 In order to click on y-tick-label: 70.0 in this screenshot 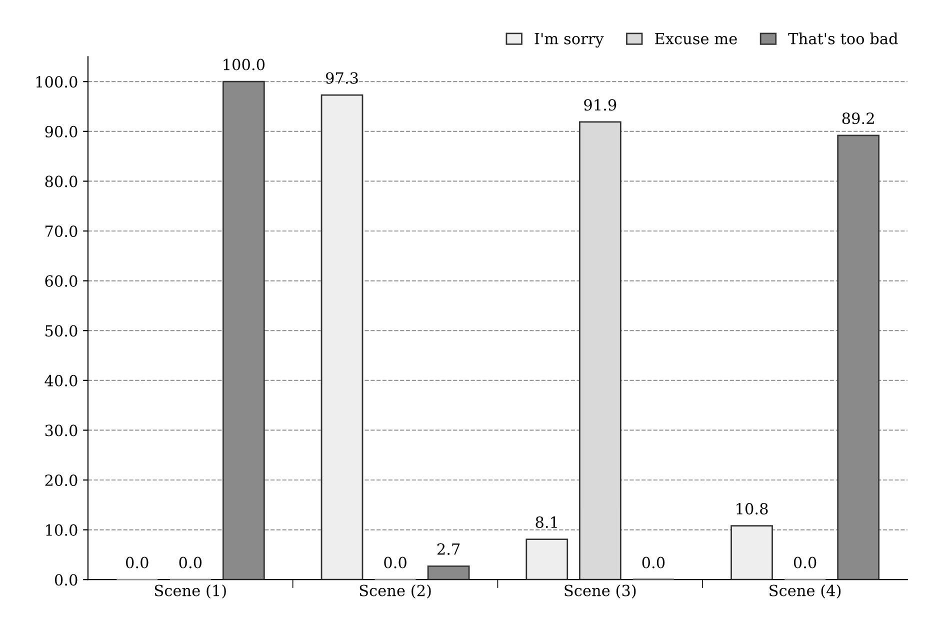, I will do `click(62, 231)`.